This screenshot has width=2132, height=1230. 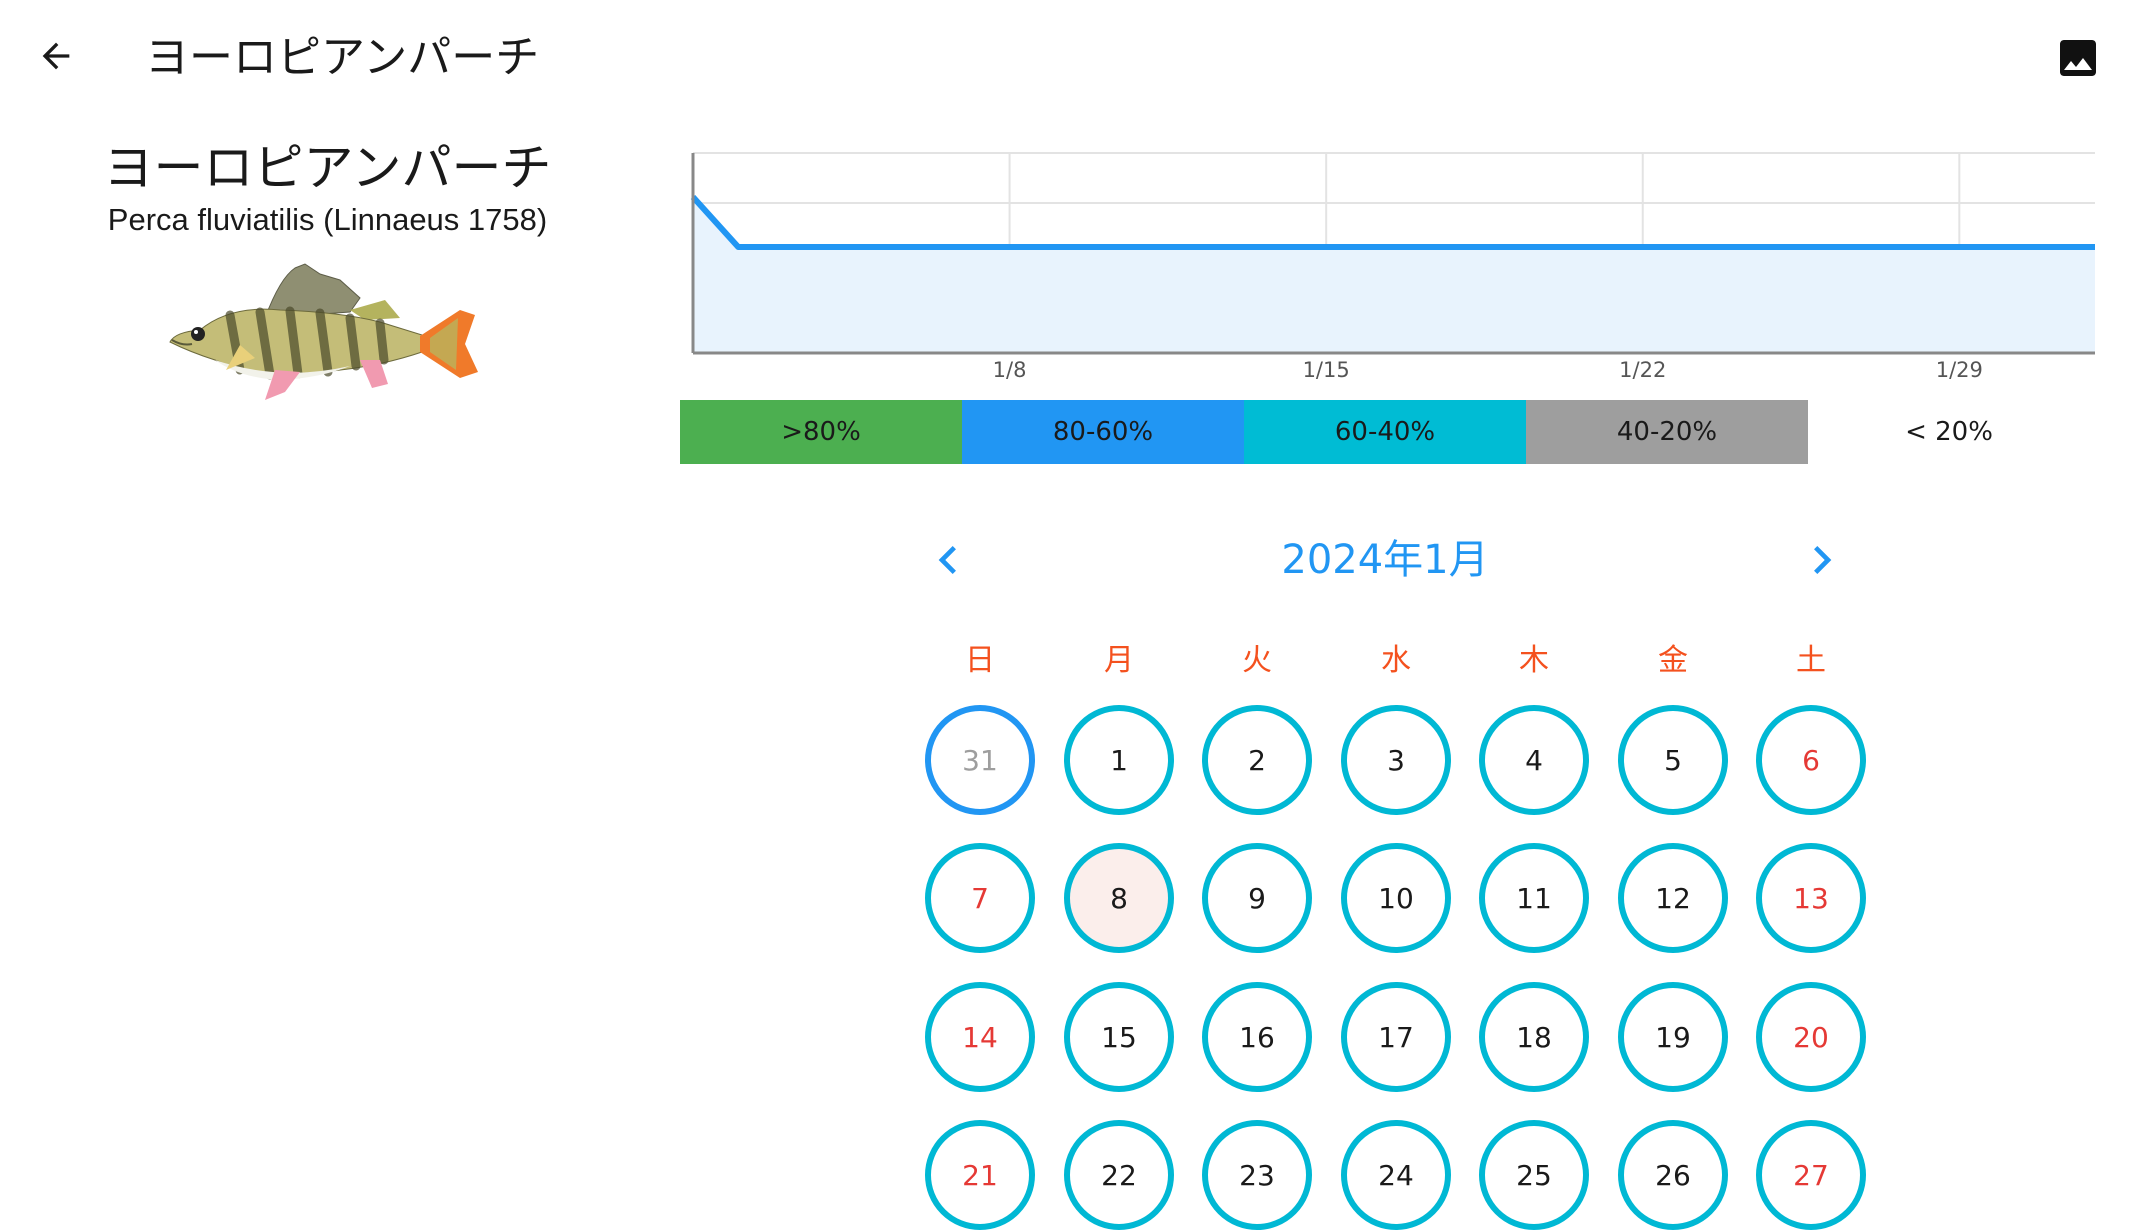 I want to click on calendar-day: 7, so click(x=980, y=898).